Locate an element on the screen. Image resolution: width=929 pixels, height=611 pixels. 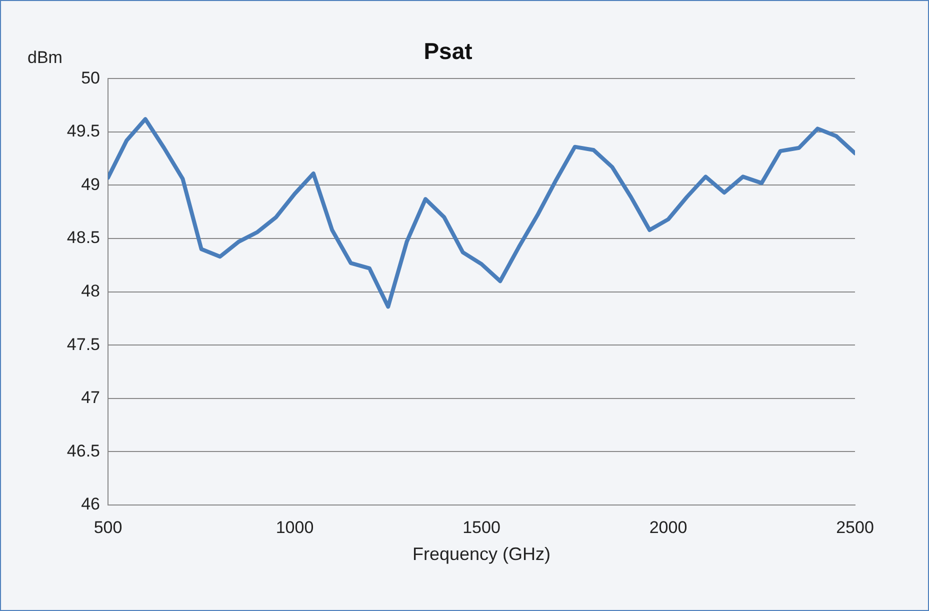
y-tick-label: 46 is located at coordinates (90, 504).